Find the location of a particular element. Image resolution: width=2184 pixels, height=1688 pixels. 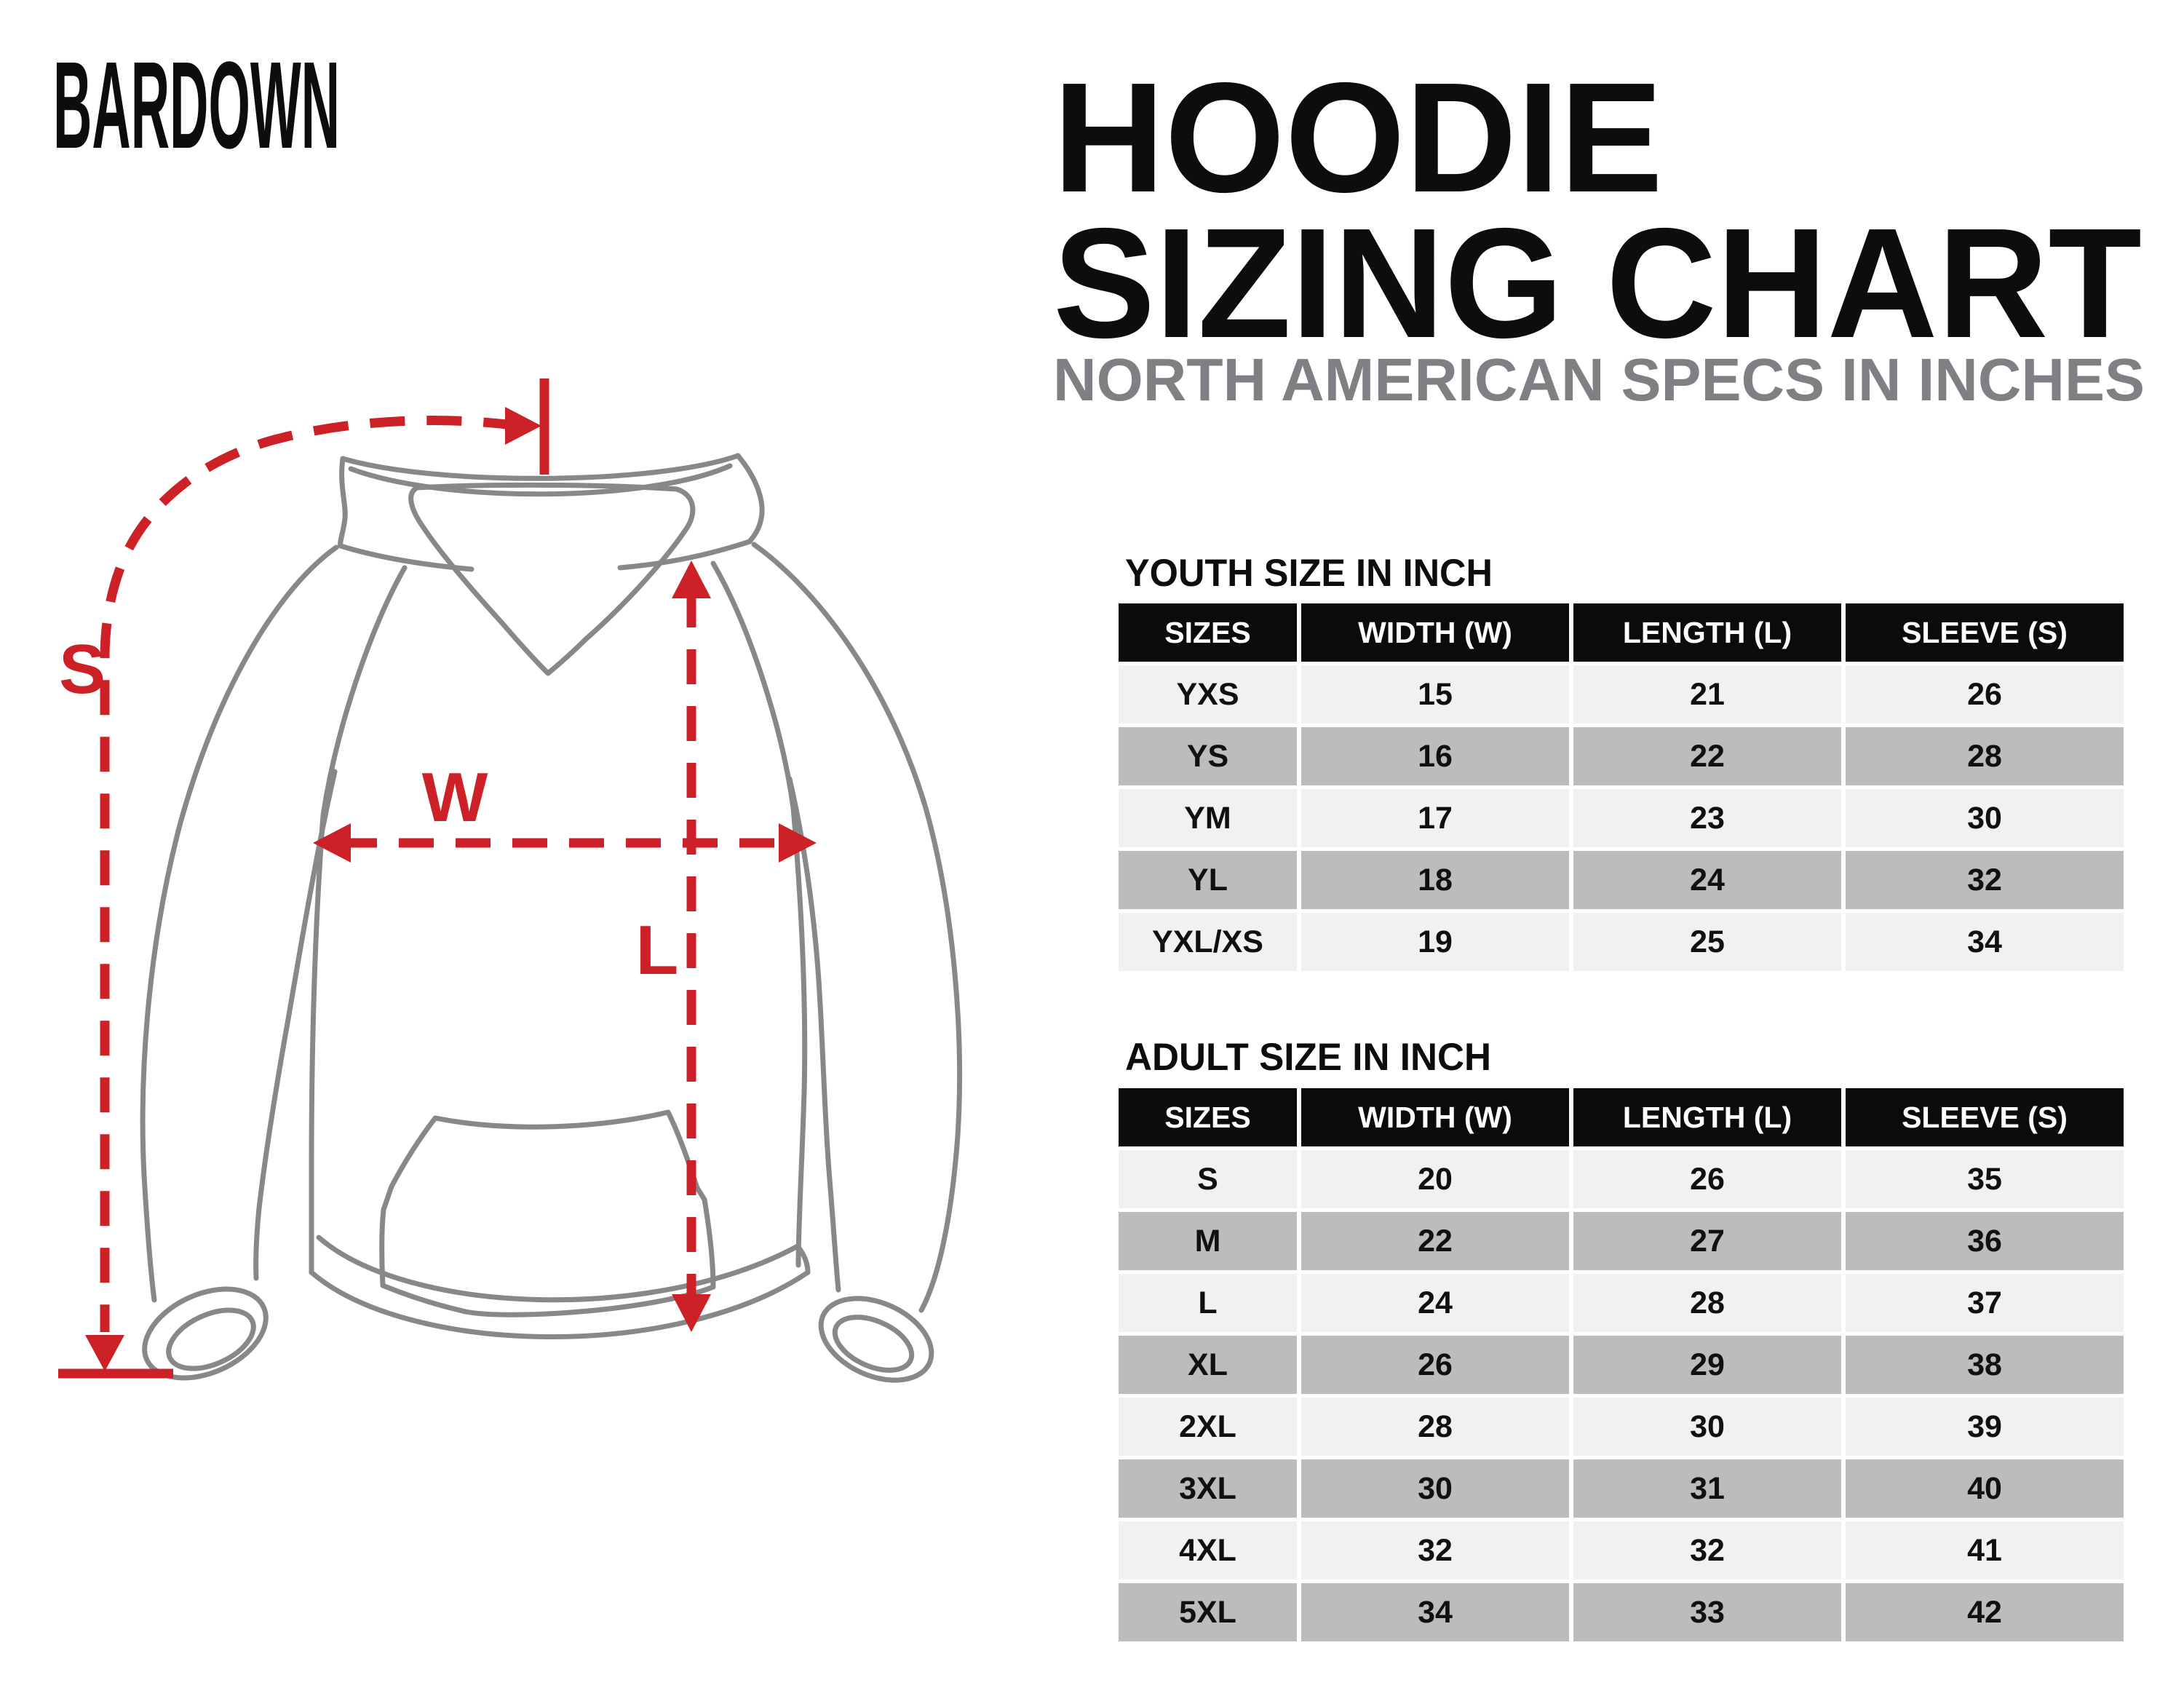

size-cell: YXS is located at coordinates (1208, 694).